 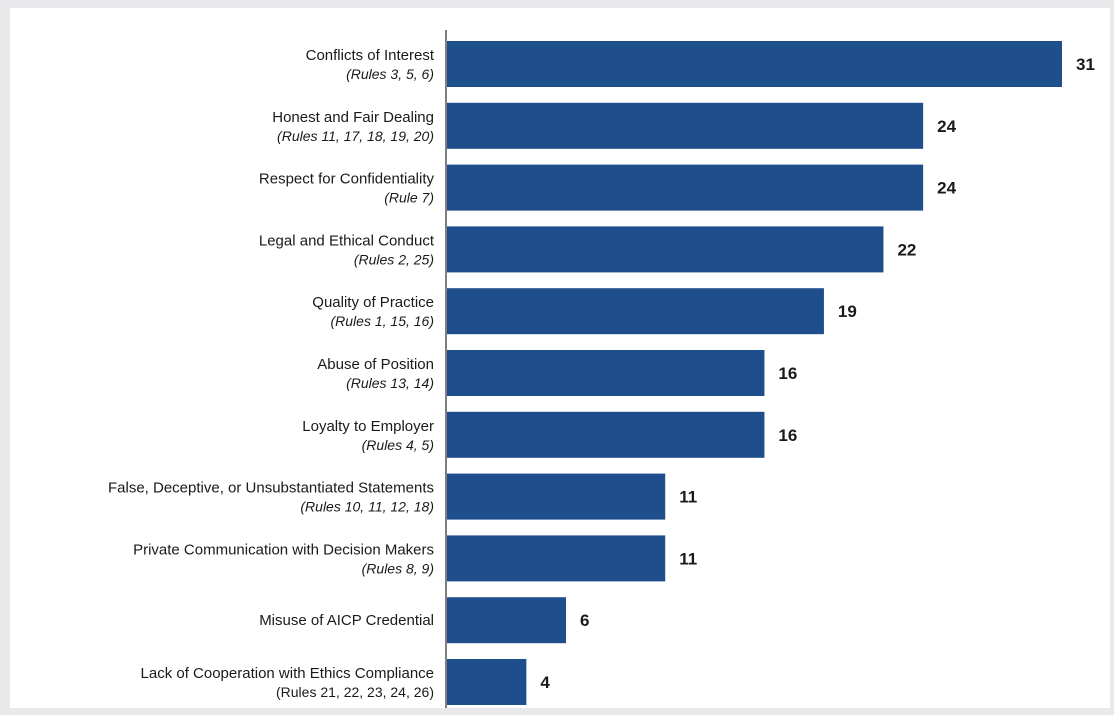 I want to click on value-label-8: 11, so click(x=688, y=558).